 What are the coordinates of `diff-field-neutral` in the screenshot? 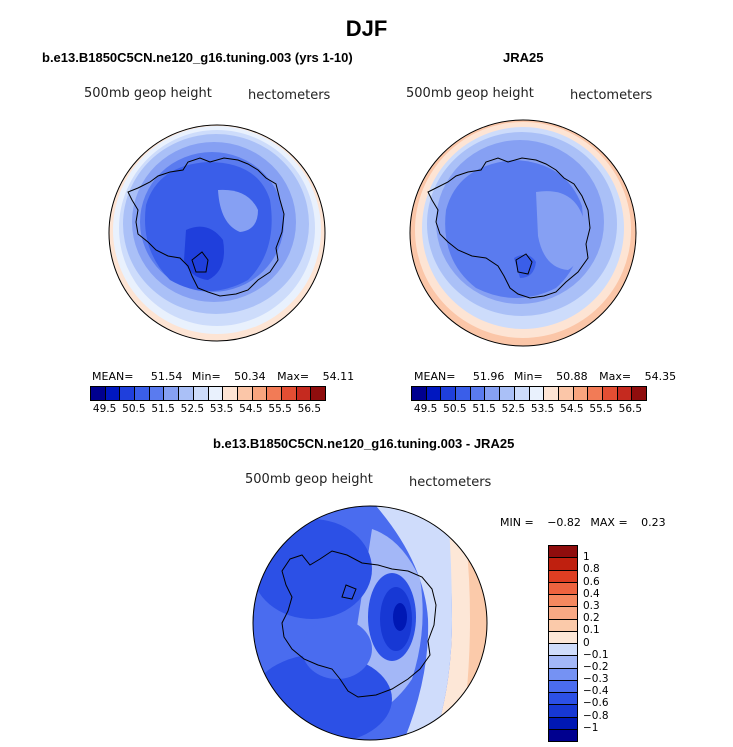 It's located at (411, 623).